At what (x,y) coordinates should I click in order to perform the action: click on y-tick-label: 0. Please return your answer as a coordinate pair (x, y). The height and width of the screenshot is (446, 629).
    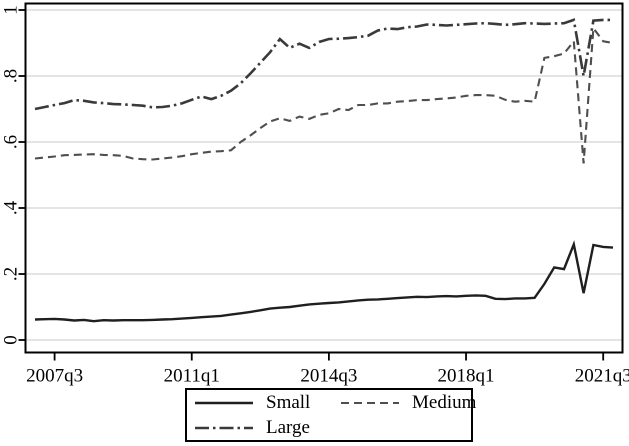
    Looking at the image, I should click on (11, 340).